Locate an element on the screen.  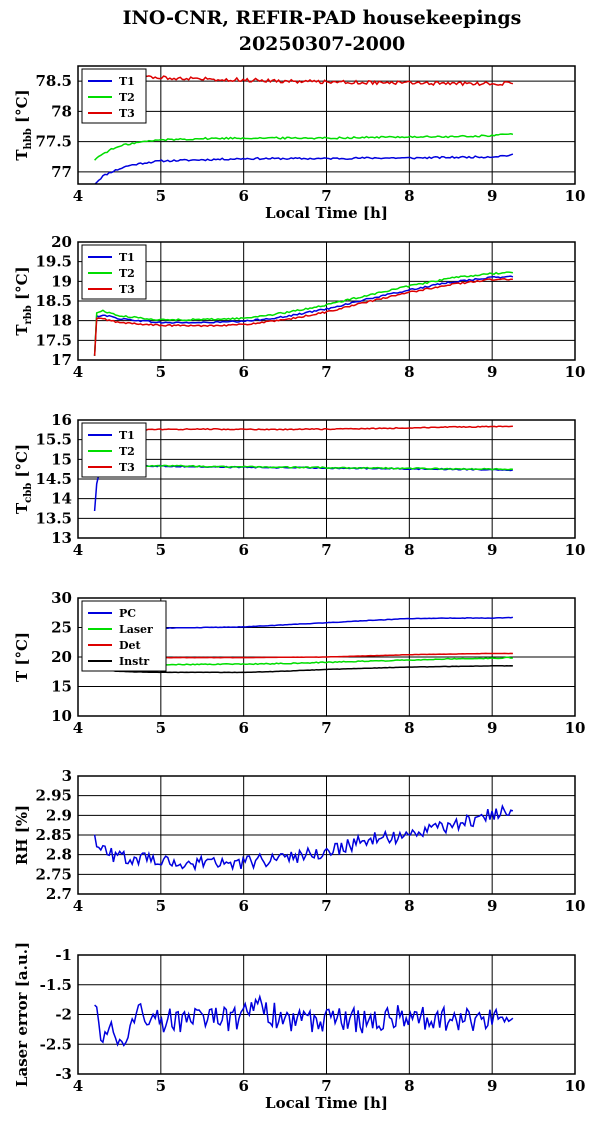
y-axis-label: RH [%] is located at coordinates (22, 835).